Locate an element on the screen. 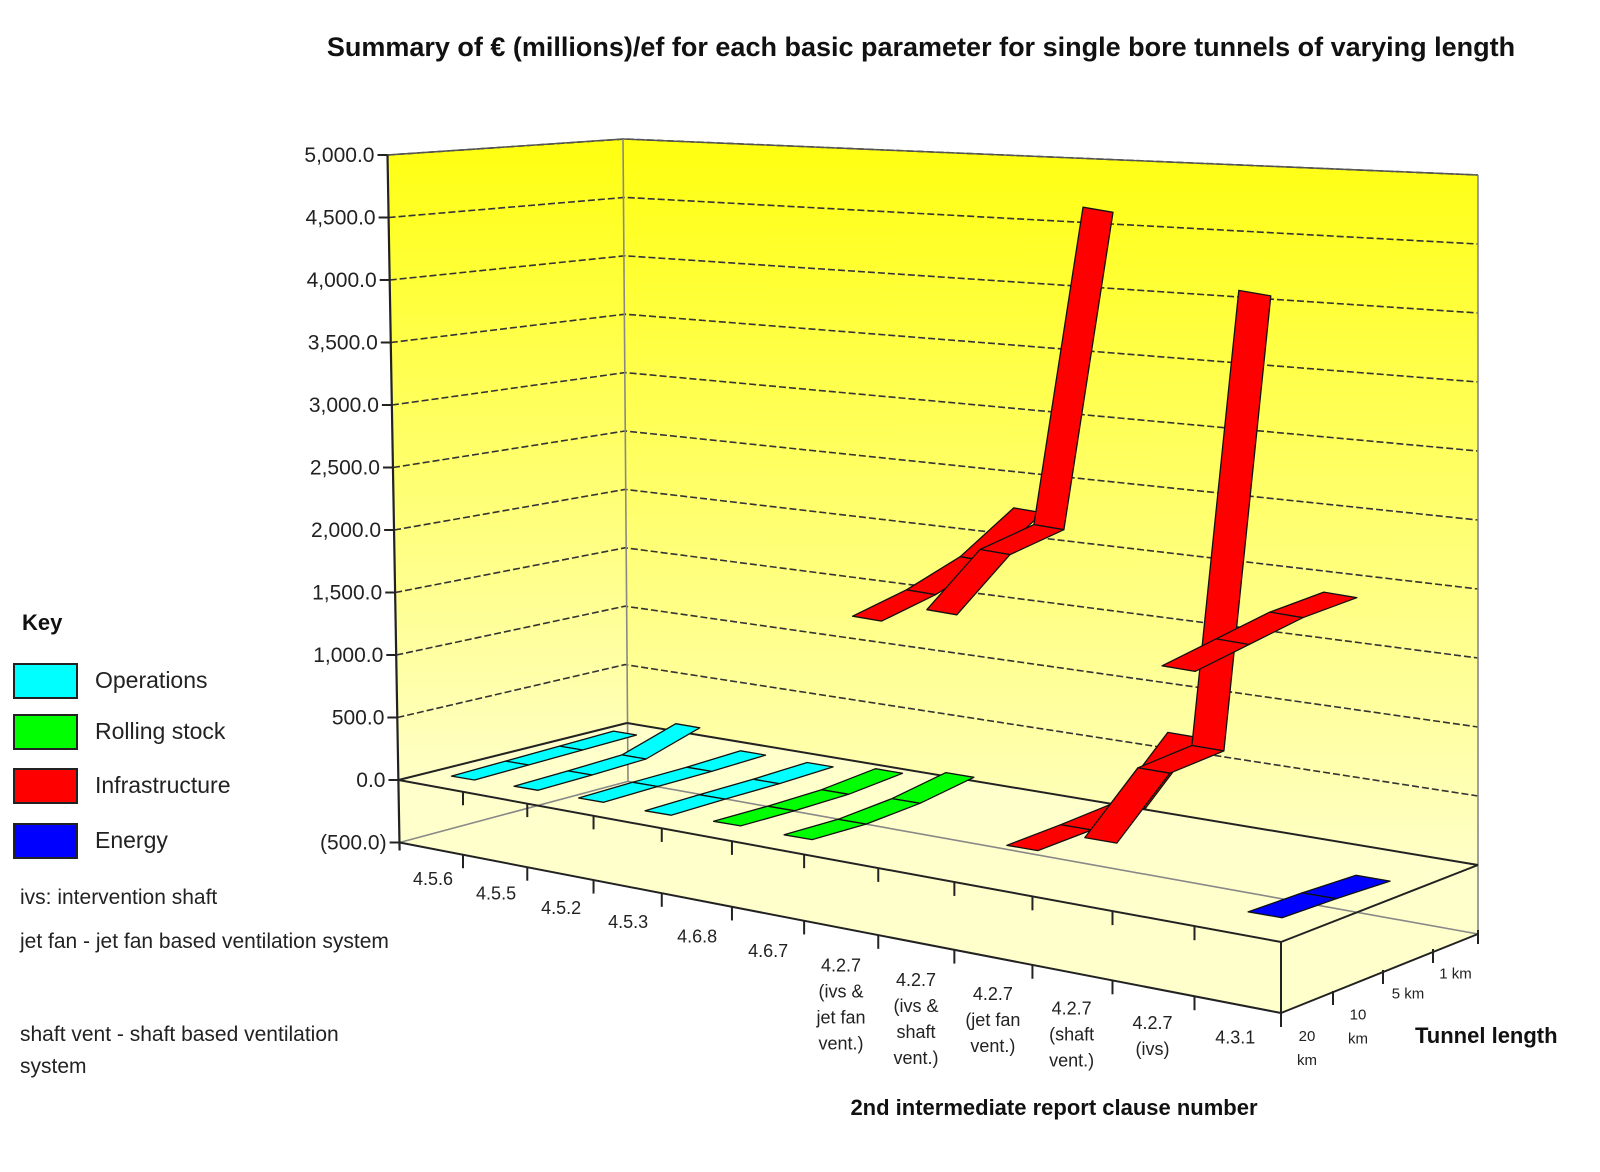 This screenshot has width=1600, height=1172. floor-left-edge is located at coordinates (513, 751).